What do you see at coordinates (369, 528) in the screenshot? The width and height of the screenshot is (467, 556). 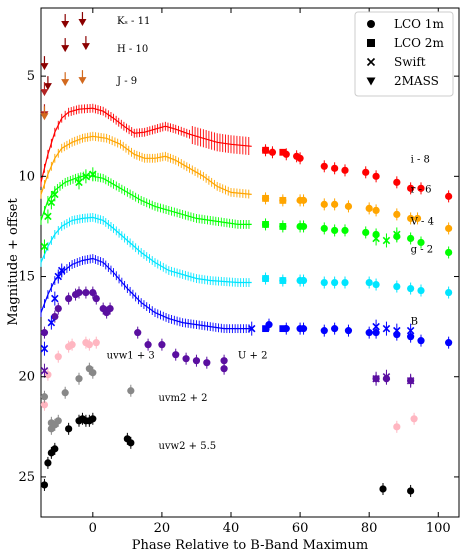 I see `x-tick-label: 80` at bounding box center [369, 528].